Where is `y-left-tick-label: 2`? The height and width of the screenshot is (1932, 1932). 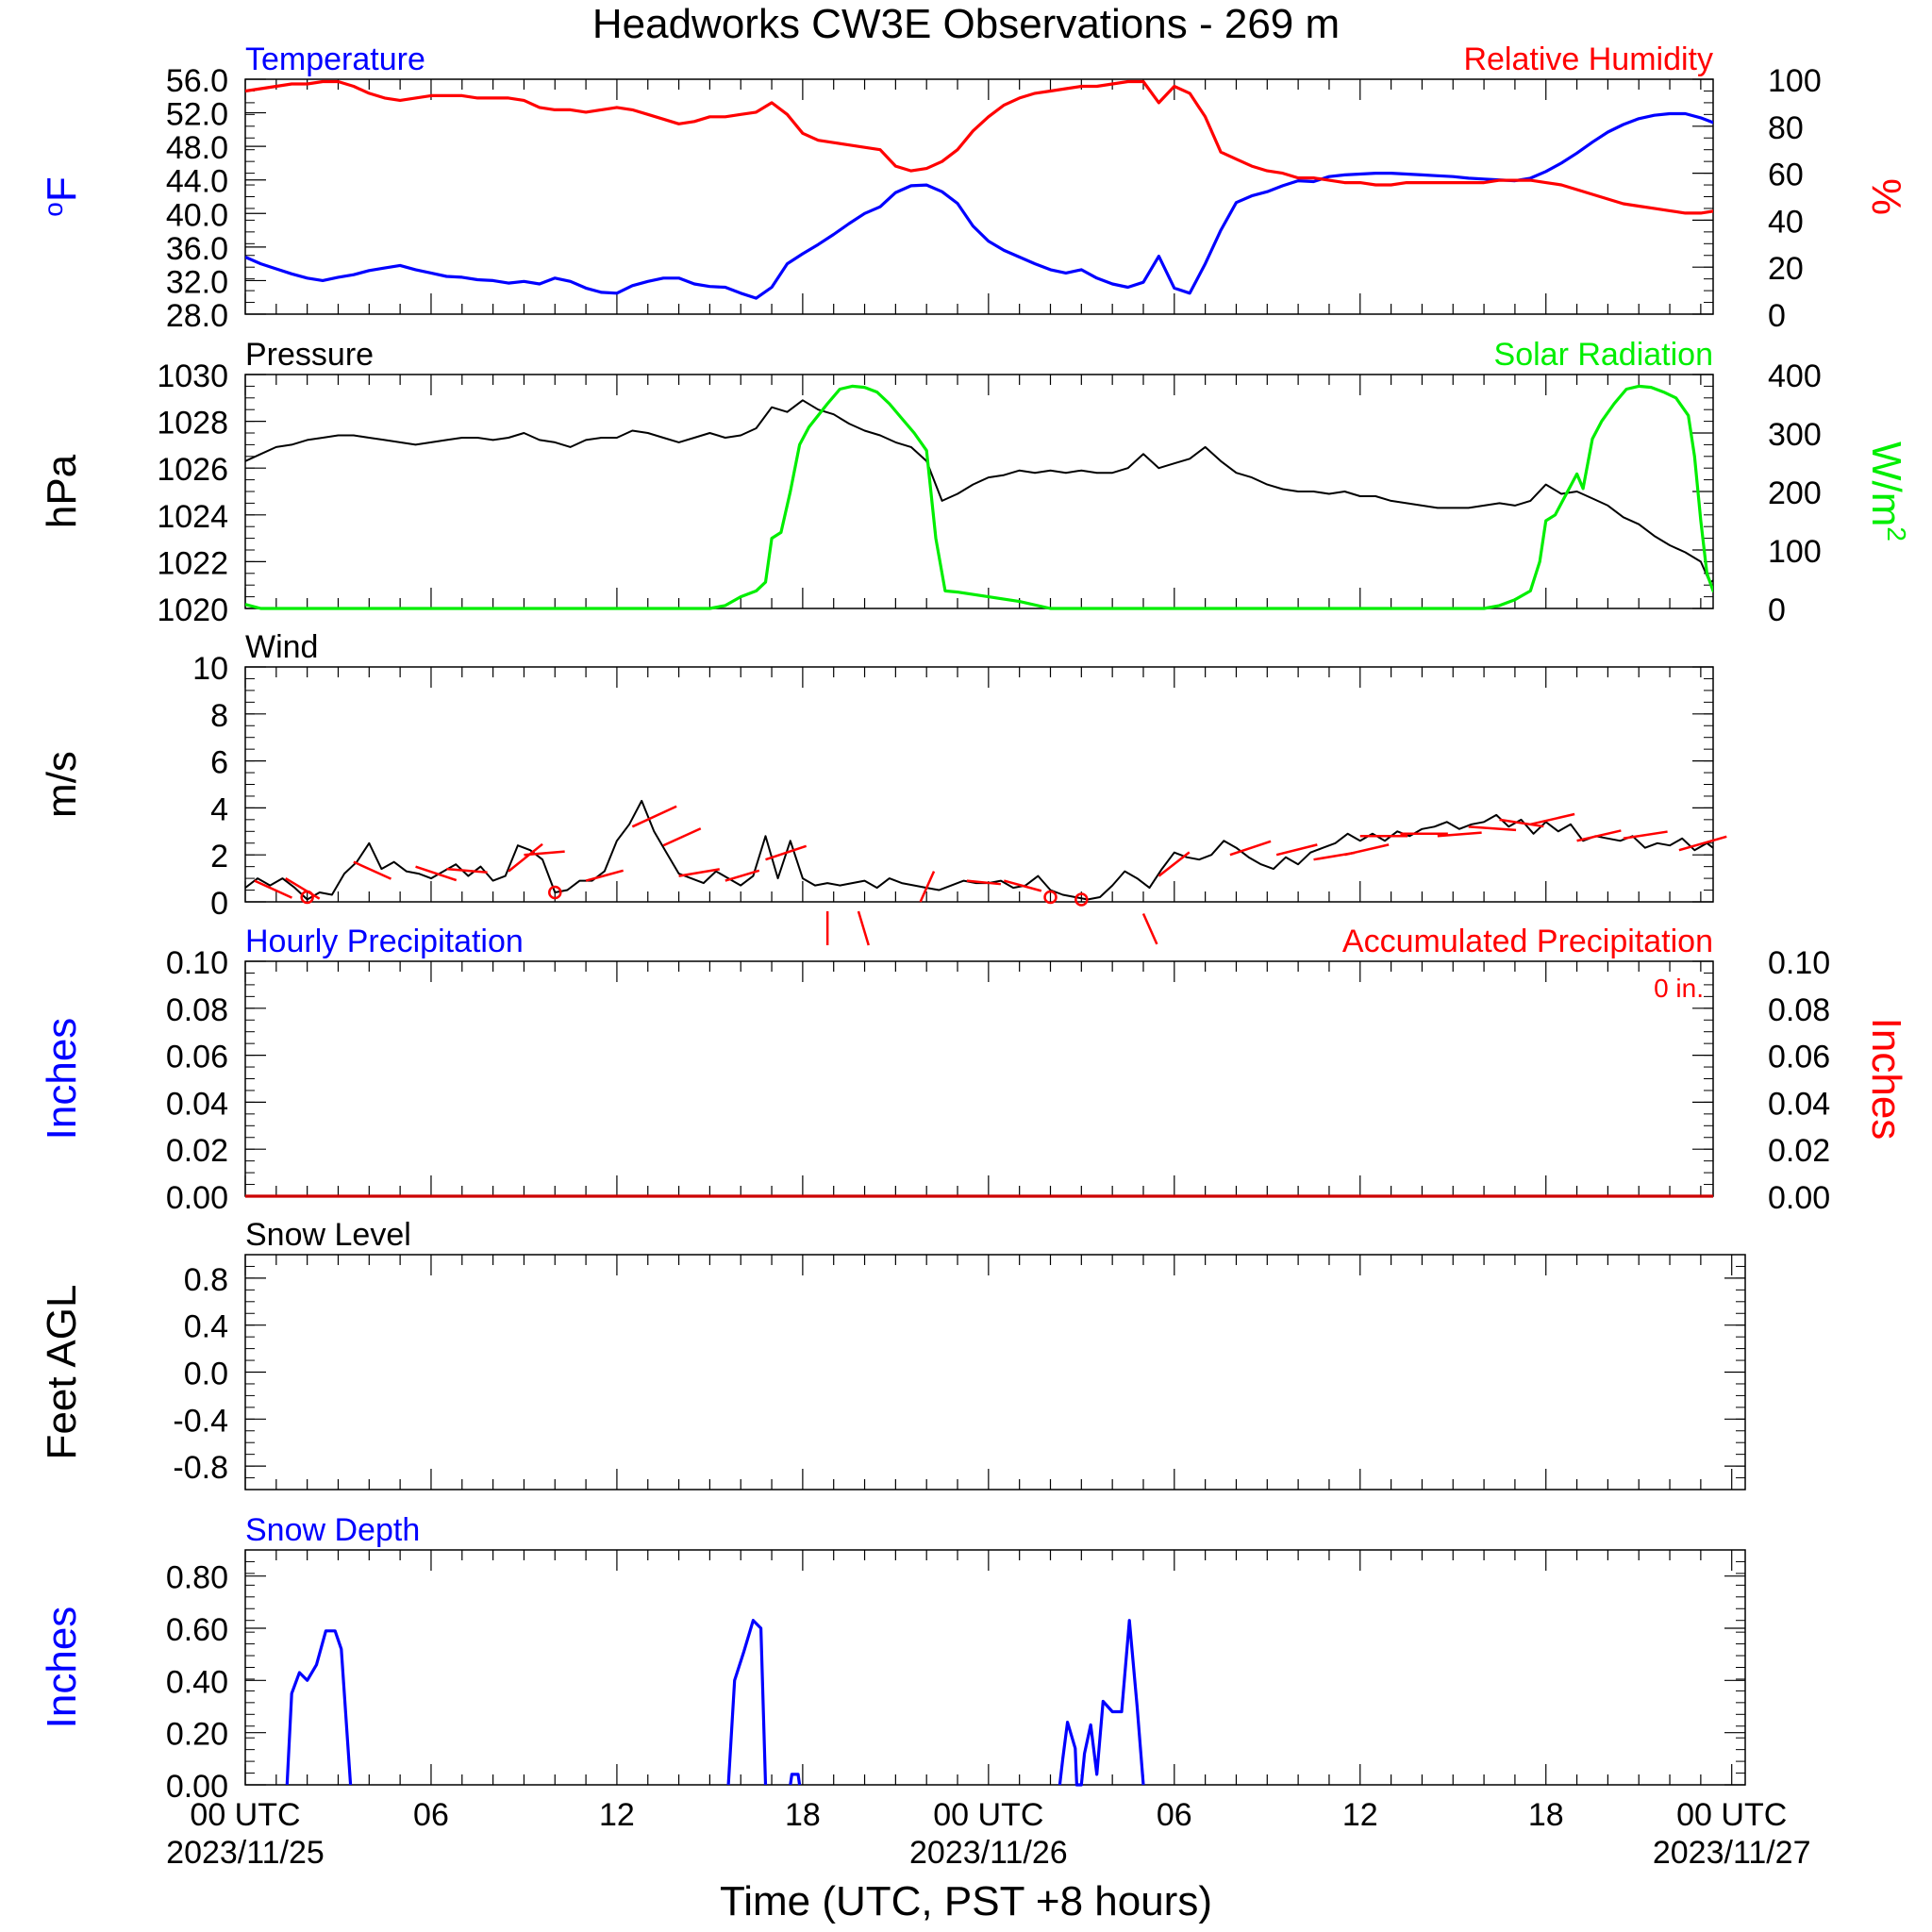
y-left-tick-label: 2 is located at coordinates (219, 856).